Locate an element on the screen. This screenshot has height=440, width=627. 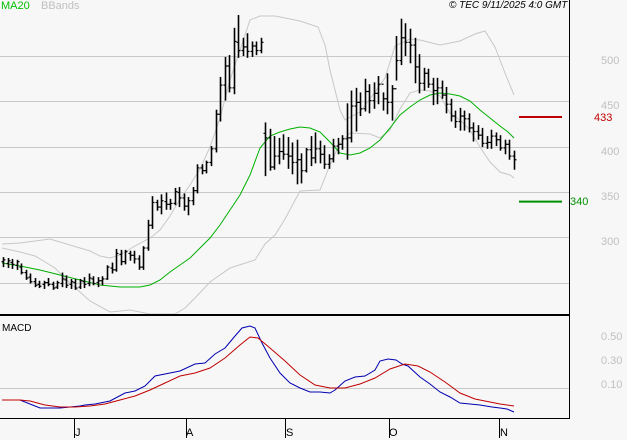
price-tick-350: 350 is located at coordinates (610, 197).